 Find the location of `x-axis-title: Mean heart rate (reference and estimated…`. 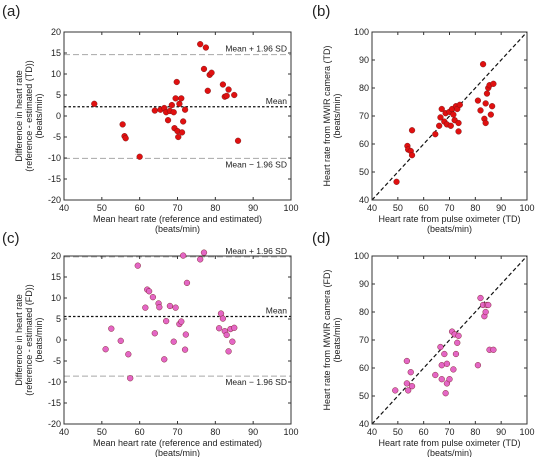

x-axis-title: Mean heart rate (reference and estimated… is located at coordinates (177, 443).